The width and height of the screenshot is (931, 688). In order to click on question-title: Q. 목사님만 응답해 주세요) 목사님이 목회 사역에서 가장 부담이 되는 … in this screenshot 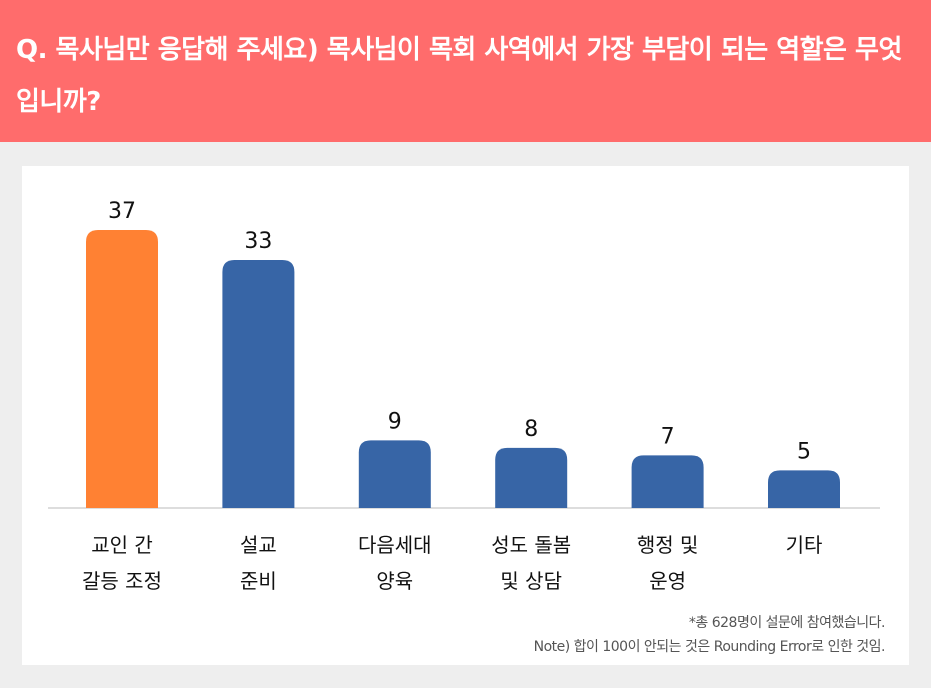, I will do `click(459, 76)`.